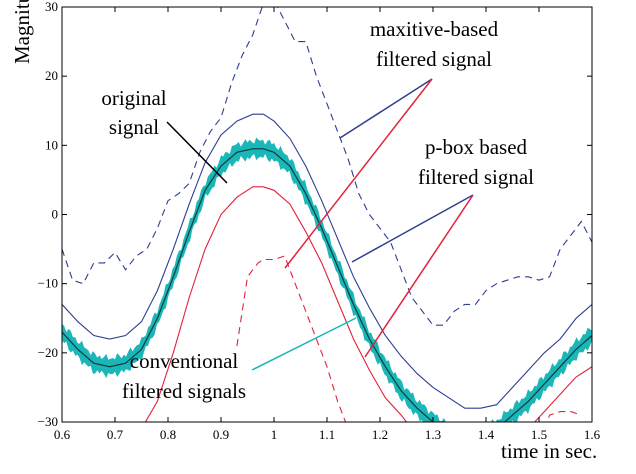 Image resolution: width=636 pixels, height=474 pixels. I want to click on annotation-pbox-line2: filtered signal, so click(476, 177).